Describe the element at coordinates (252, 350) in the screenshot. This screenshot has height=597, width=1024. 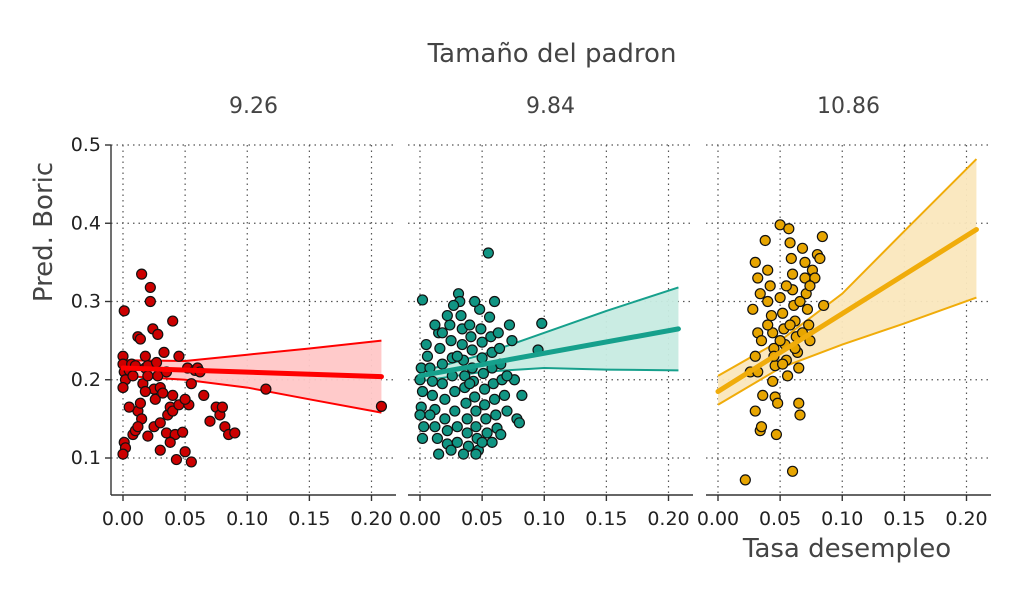
I see `ci-upper-line` at that location.